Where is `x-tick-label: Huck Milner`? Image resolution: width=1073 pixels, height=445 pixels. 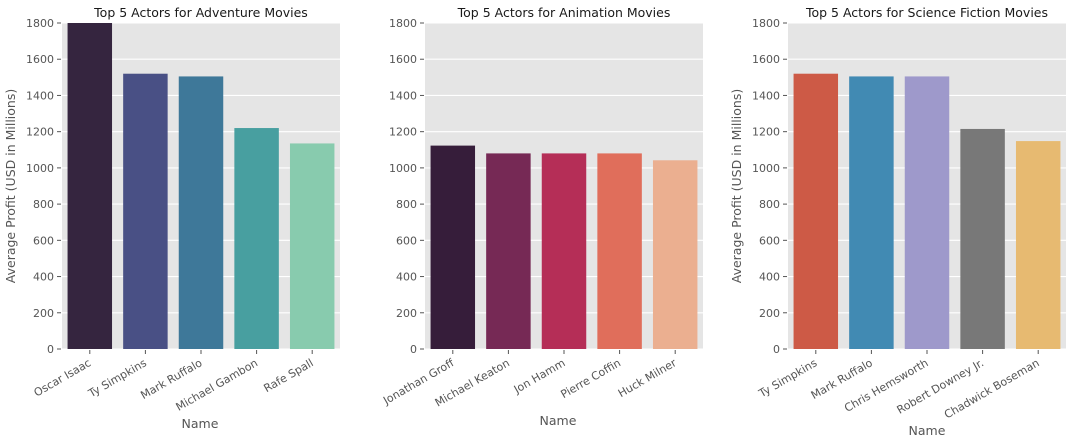
x-tick-label: Huck Milner is located at coordinates (647, 378).